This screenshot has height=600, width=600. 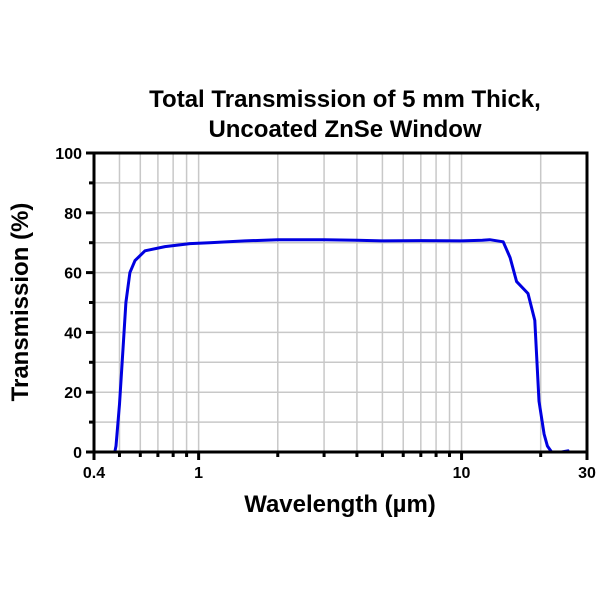 What do you see at coordinates (339, 473) in the screenshot?
I see `x-axis-tick-labels: 0.4 1 10 30` at bounding box center [339, 473].